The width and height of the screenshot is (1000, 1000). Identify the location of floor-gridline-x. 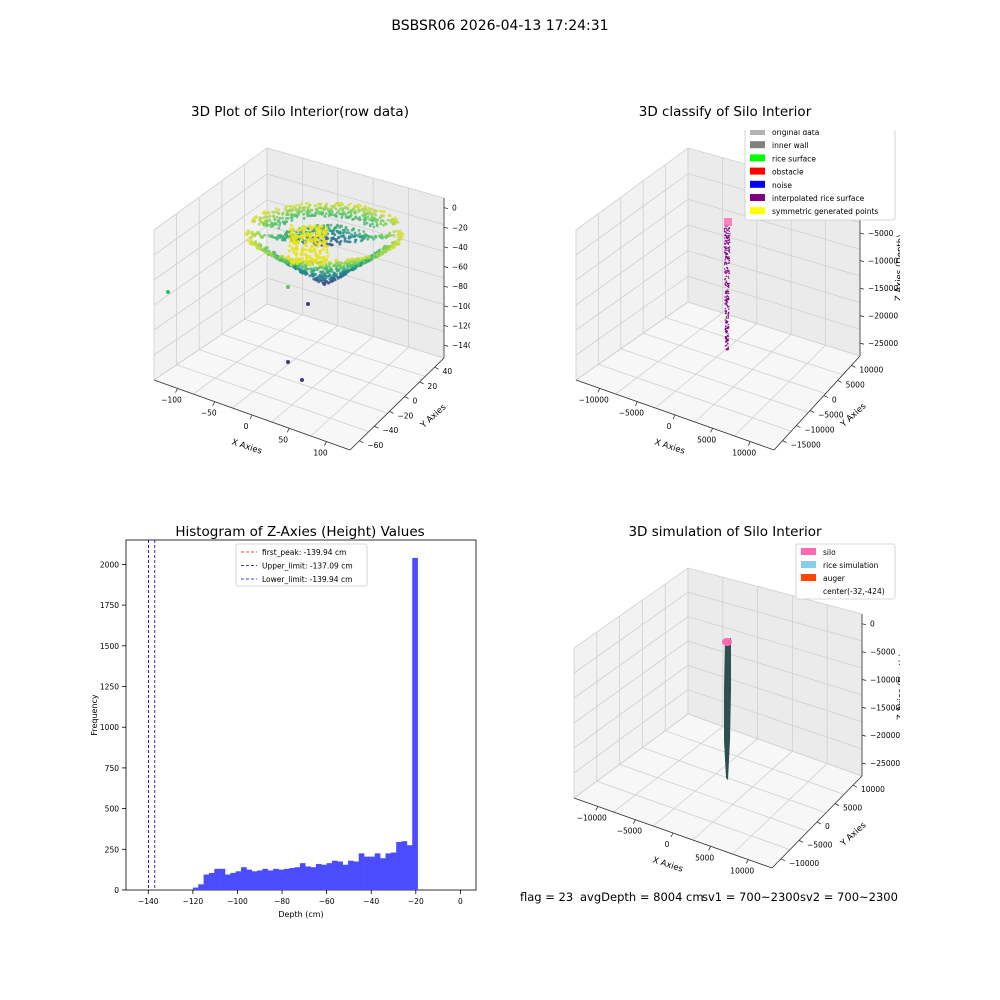
(322, 379).